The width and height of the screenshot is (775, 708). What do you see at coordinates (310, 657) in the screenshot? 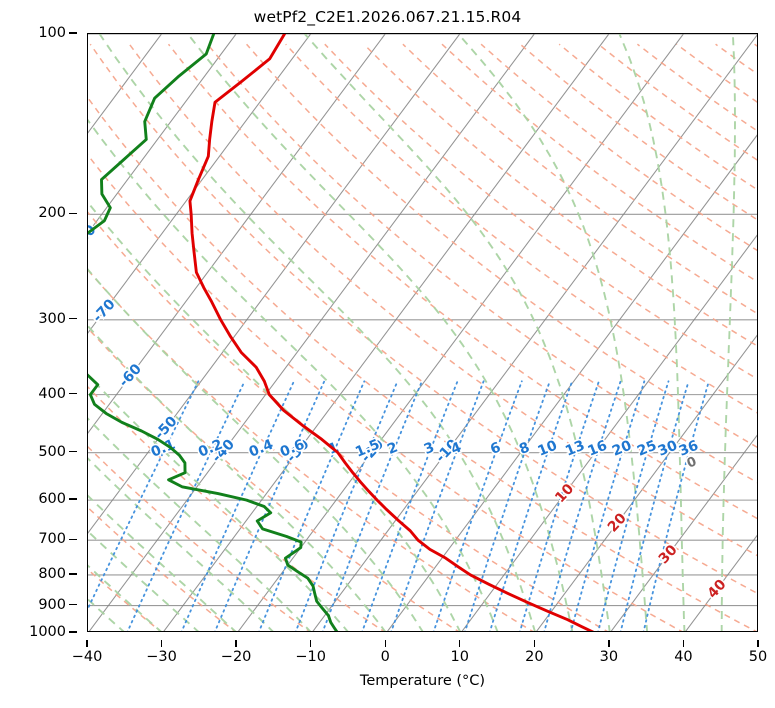
I see `x-tick--10: −10` at bounding box center [310, 657].